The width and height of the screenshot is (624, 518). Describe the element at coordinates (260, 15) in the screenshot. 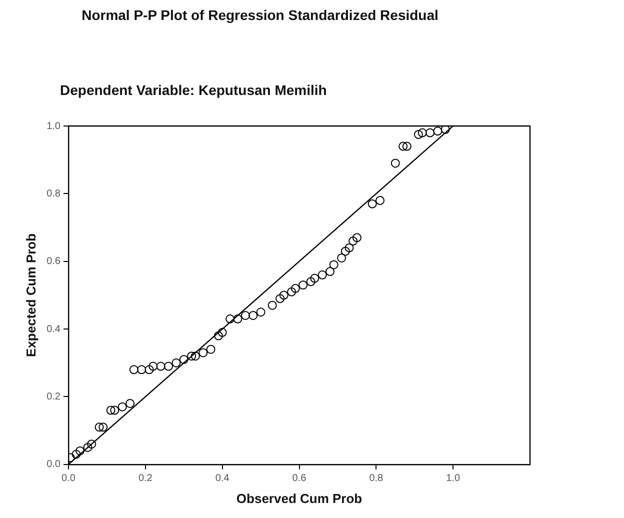

I see `chart-title: Normal P-P Plot of Regression Standardized Residual` at that location.